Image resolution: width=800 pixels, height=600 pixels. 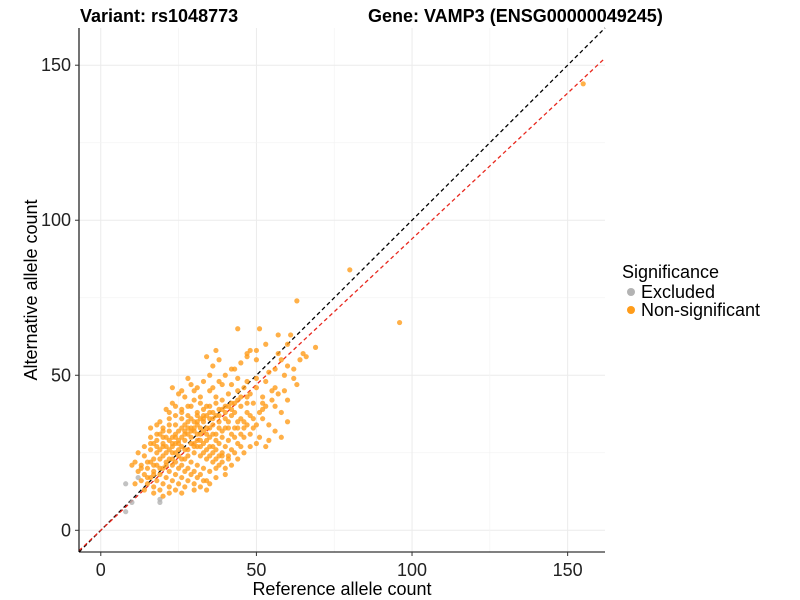 What do you see at coordinates (670, 272) in the screenshot?
I see `legend-title: Significance` at bounding box center [670, 272].